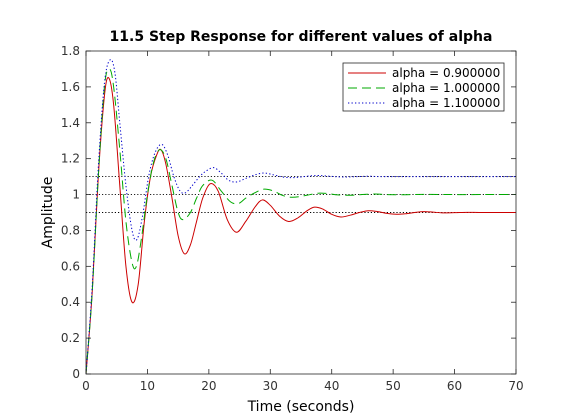 Image resolution: width=570 pixels, height=420 pixels. Describe the element at coordinates (446, 88) in the screenshot. I see `legend-label-2: alpha = 1.000000` at that location.